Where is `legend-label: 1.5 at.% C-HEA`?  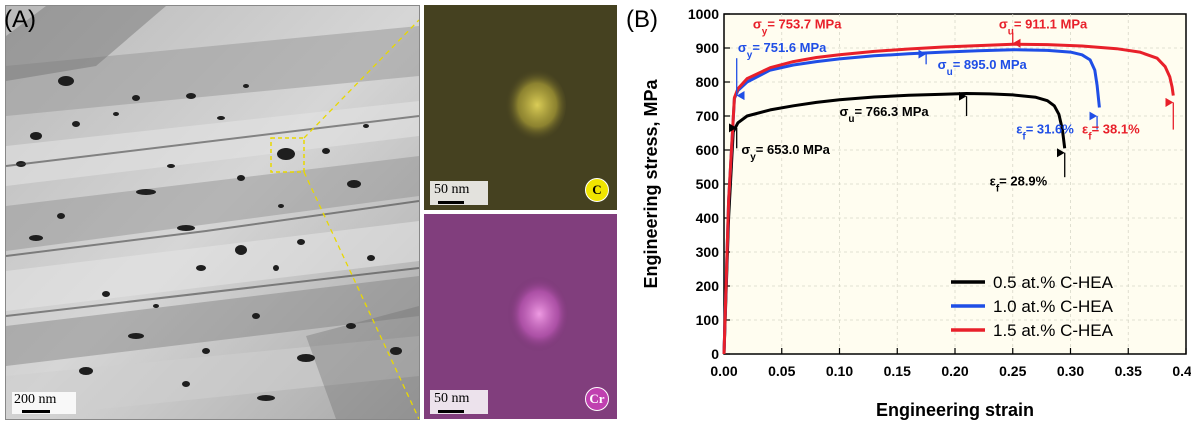 legend-label: 1.5 at.% C-HEA is located at coordinates (1053, 330).